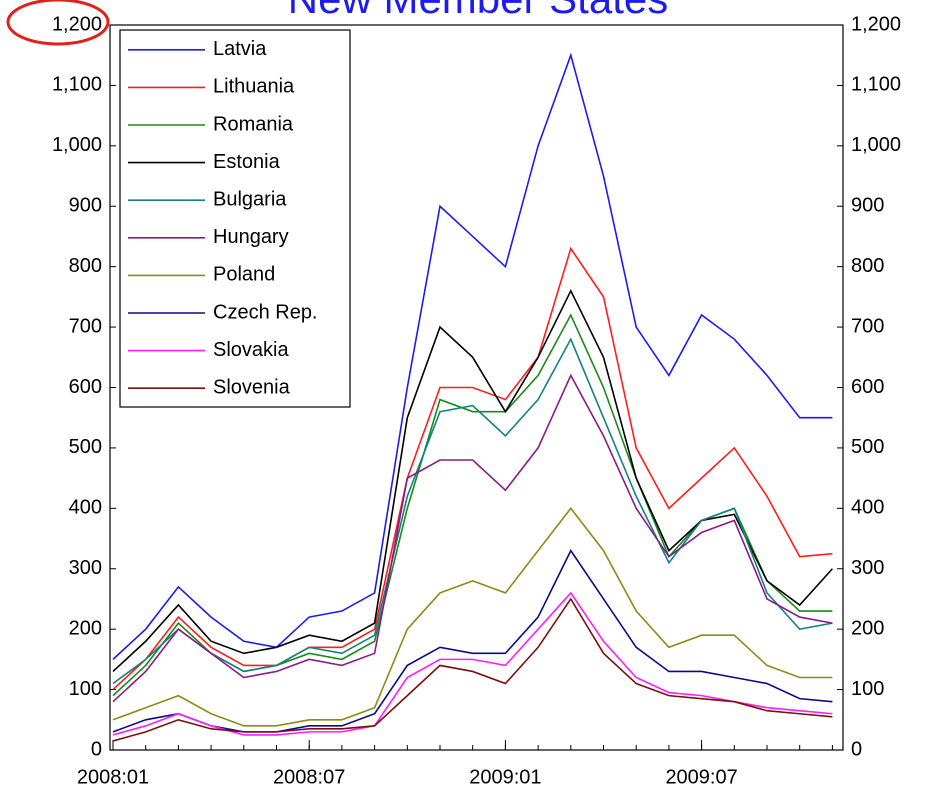 The height and width of the screenshot is (796, 932). I want to click on legend-box, so click(235, 218).